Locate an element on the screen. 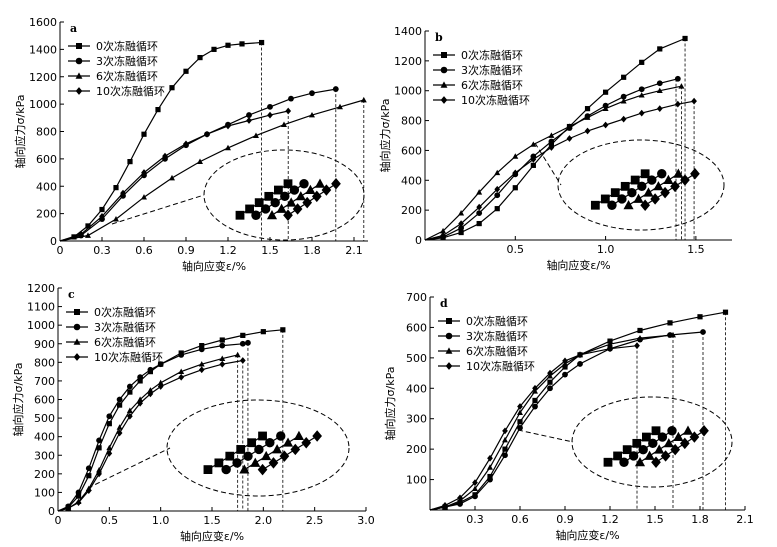  legend-entry: 0次冻融循环 is located at coordinates (125, 312).